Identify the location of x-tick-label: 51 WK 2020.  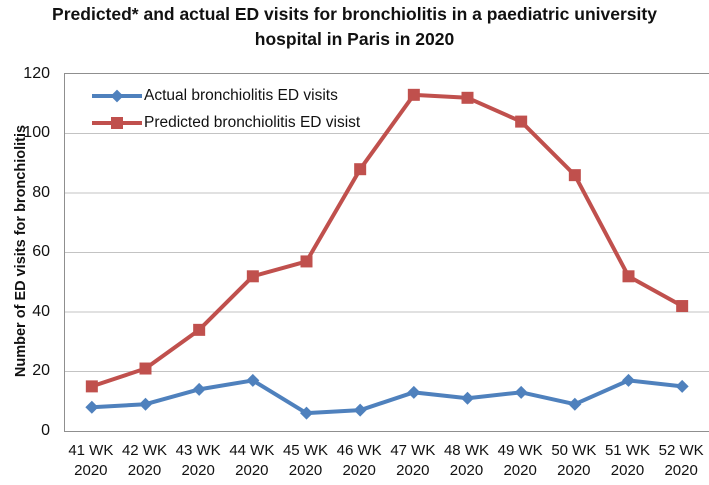
(628, 460).